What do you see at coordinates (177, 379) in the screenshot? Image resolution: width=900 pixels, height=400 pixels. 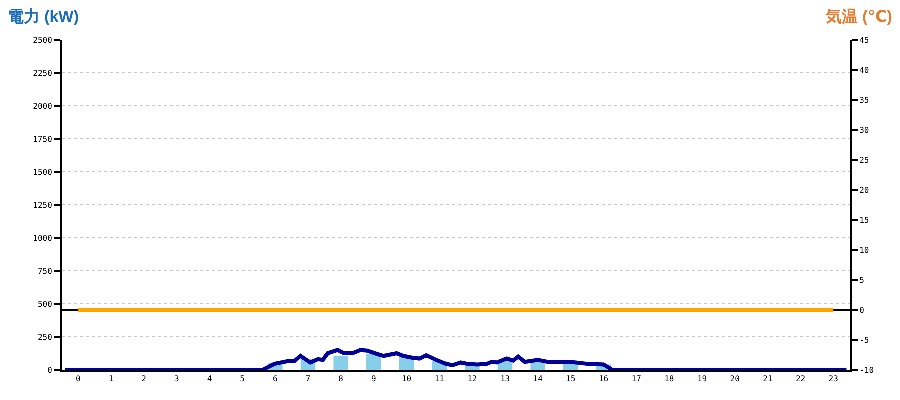 I see `x-tick-label: 3` at bounding box center [177, 379].